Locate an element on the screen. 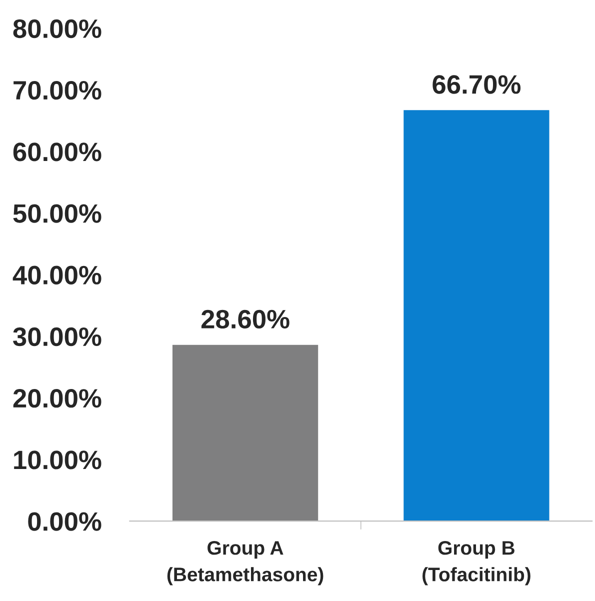 The image size is (595, 601). y-tick-label: 30.00% is located at coordinates (57, 336).